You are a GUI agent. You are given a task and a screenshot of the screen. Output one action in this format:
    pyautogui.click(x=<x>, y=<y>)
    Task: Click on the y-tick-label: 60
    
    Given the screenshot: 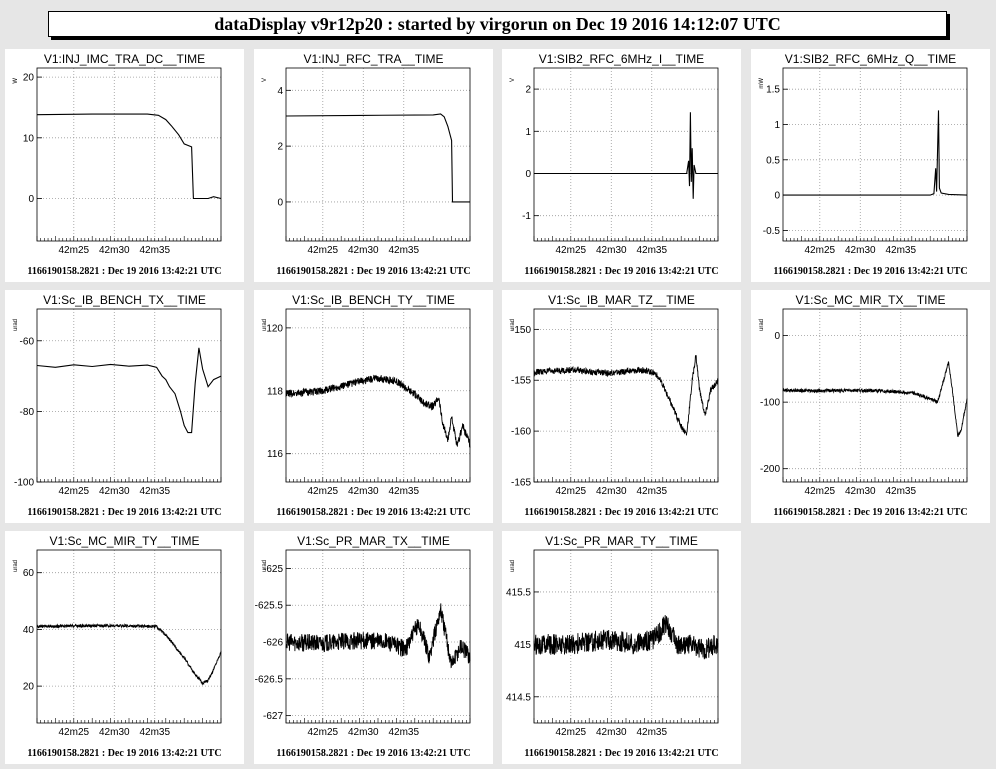 What is the action you would take?
    pyautogui.click(x=29, y=573)
    